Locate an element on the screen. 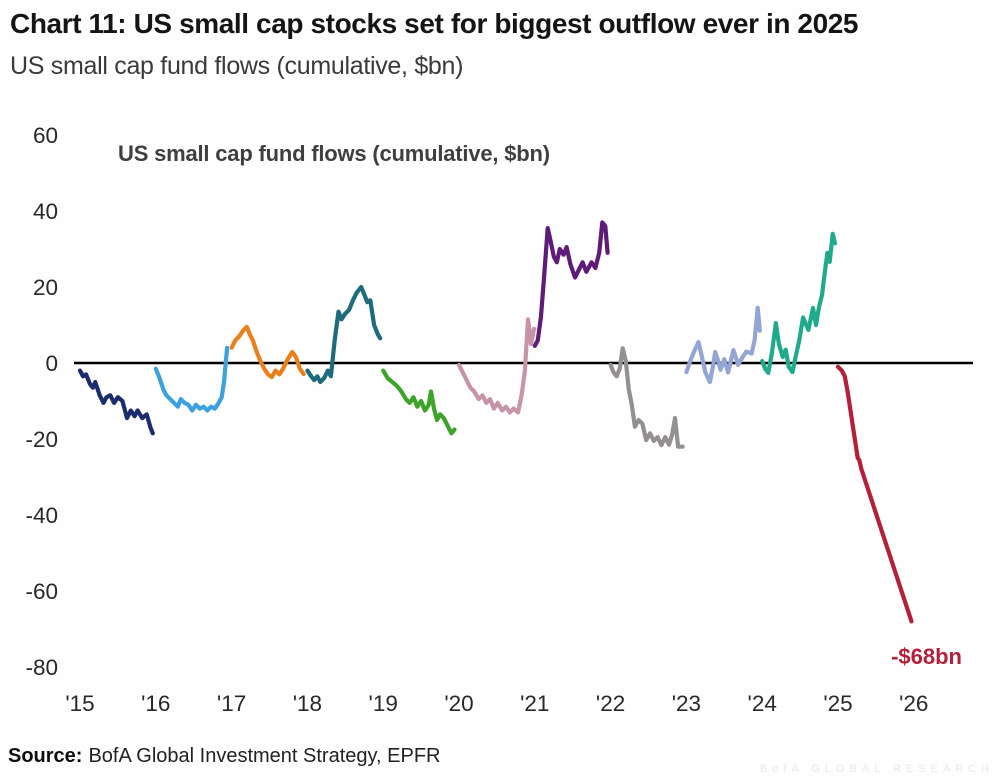 The height and width of the screenshot is (781, 998). x-axis-tick: '17 is located at coordinates (231, 703).